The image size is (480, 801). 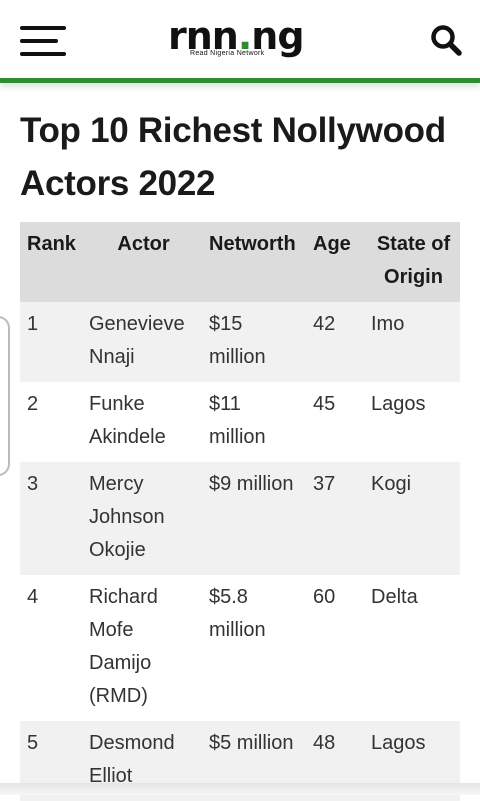 I want to click on table-row: 1 Genevieve Nnaji $15 million 42 Imo, so click(x=240, y=342).